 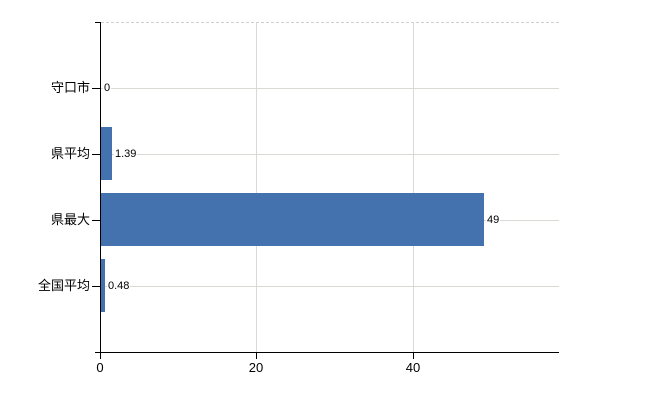 What do you see at coordinates (413, 367) in the screenshot?
I see `x-tick-label: 40` at bounding box center [413, 367].